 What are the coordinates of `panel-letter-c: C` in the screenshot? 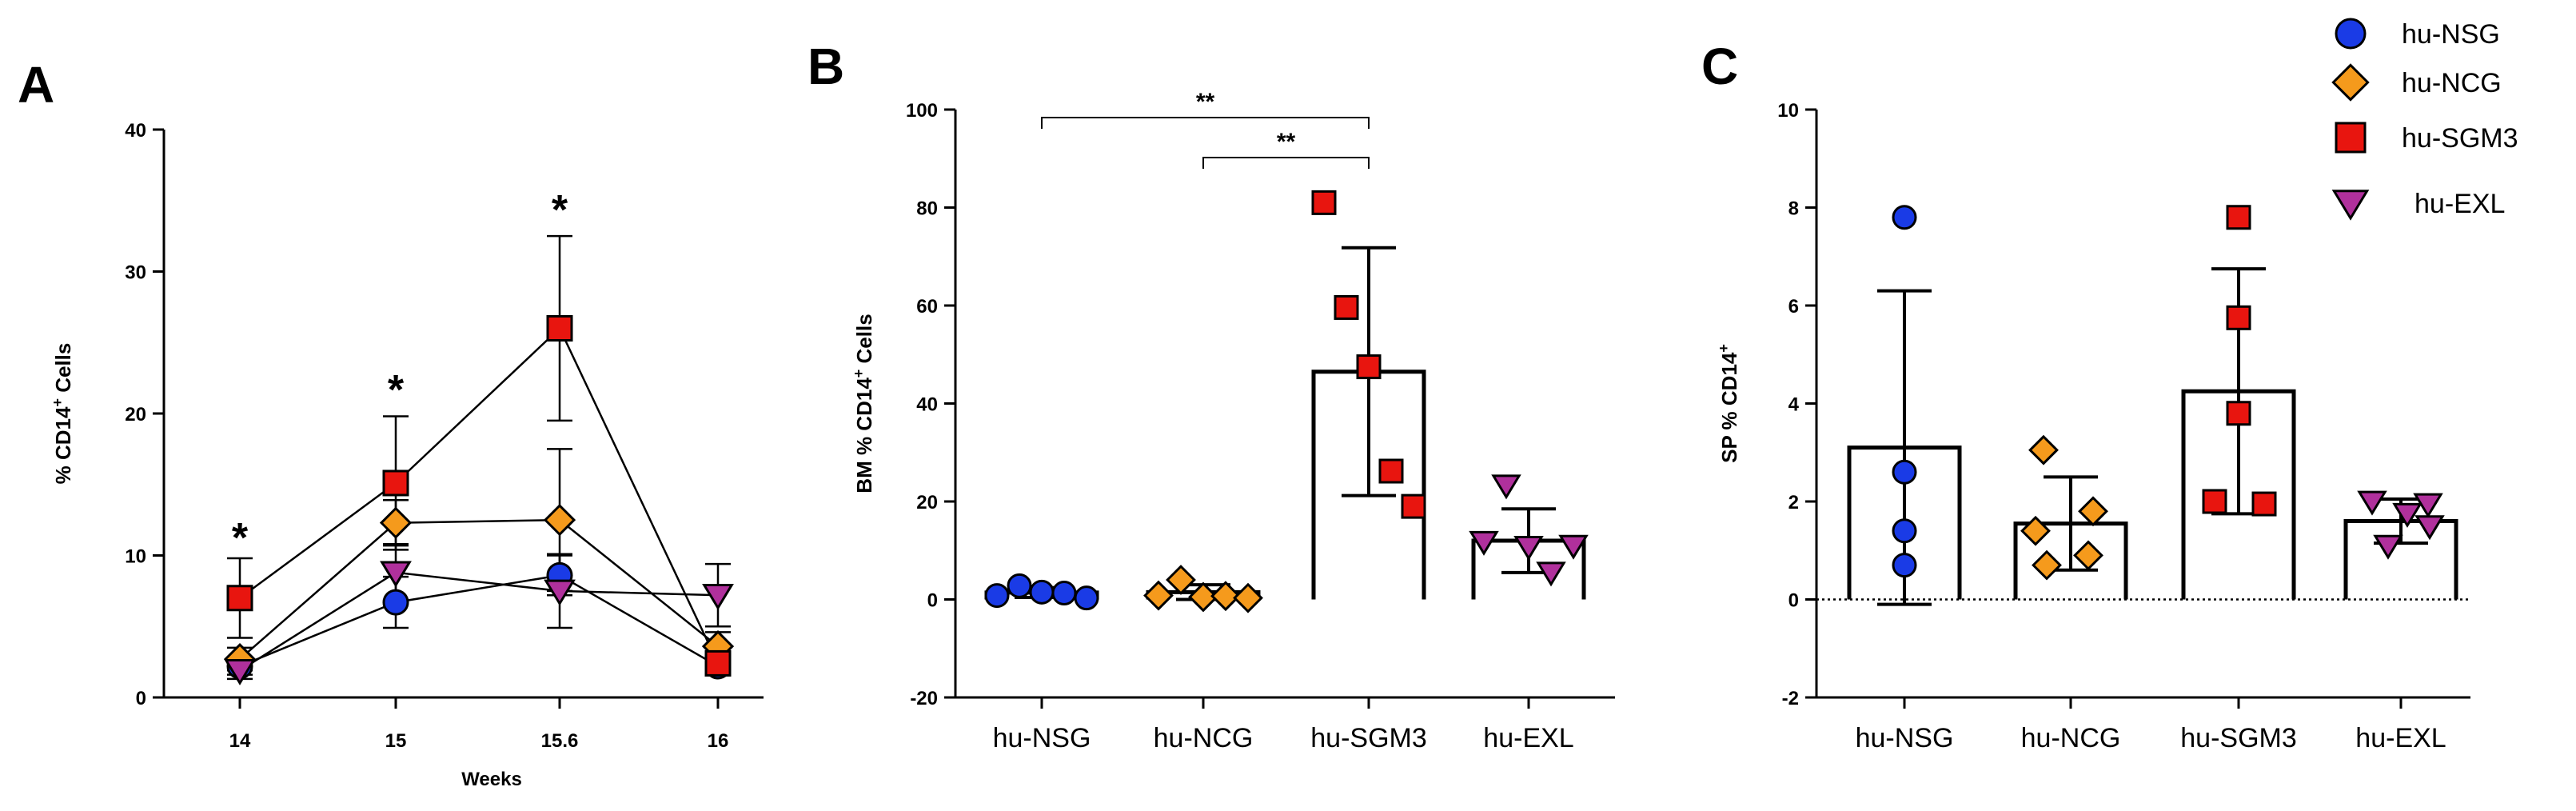 It's located at (1720, 66).